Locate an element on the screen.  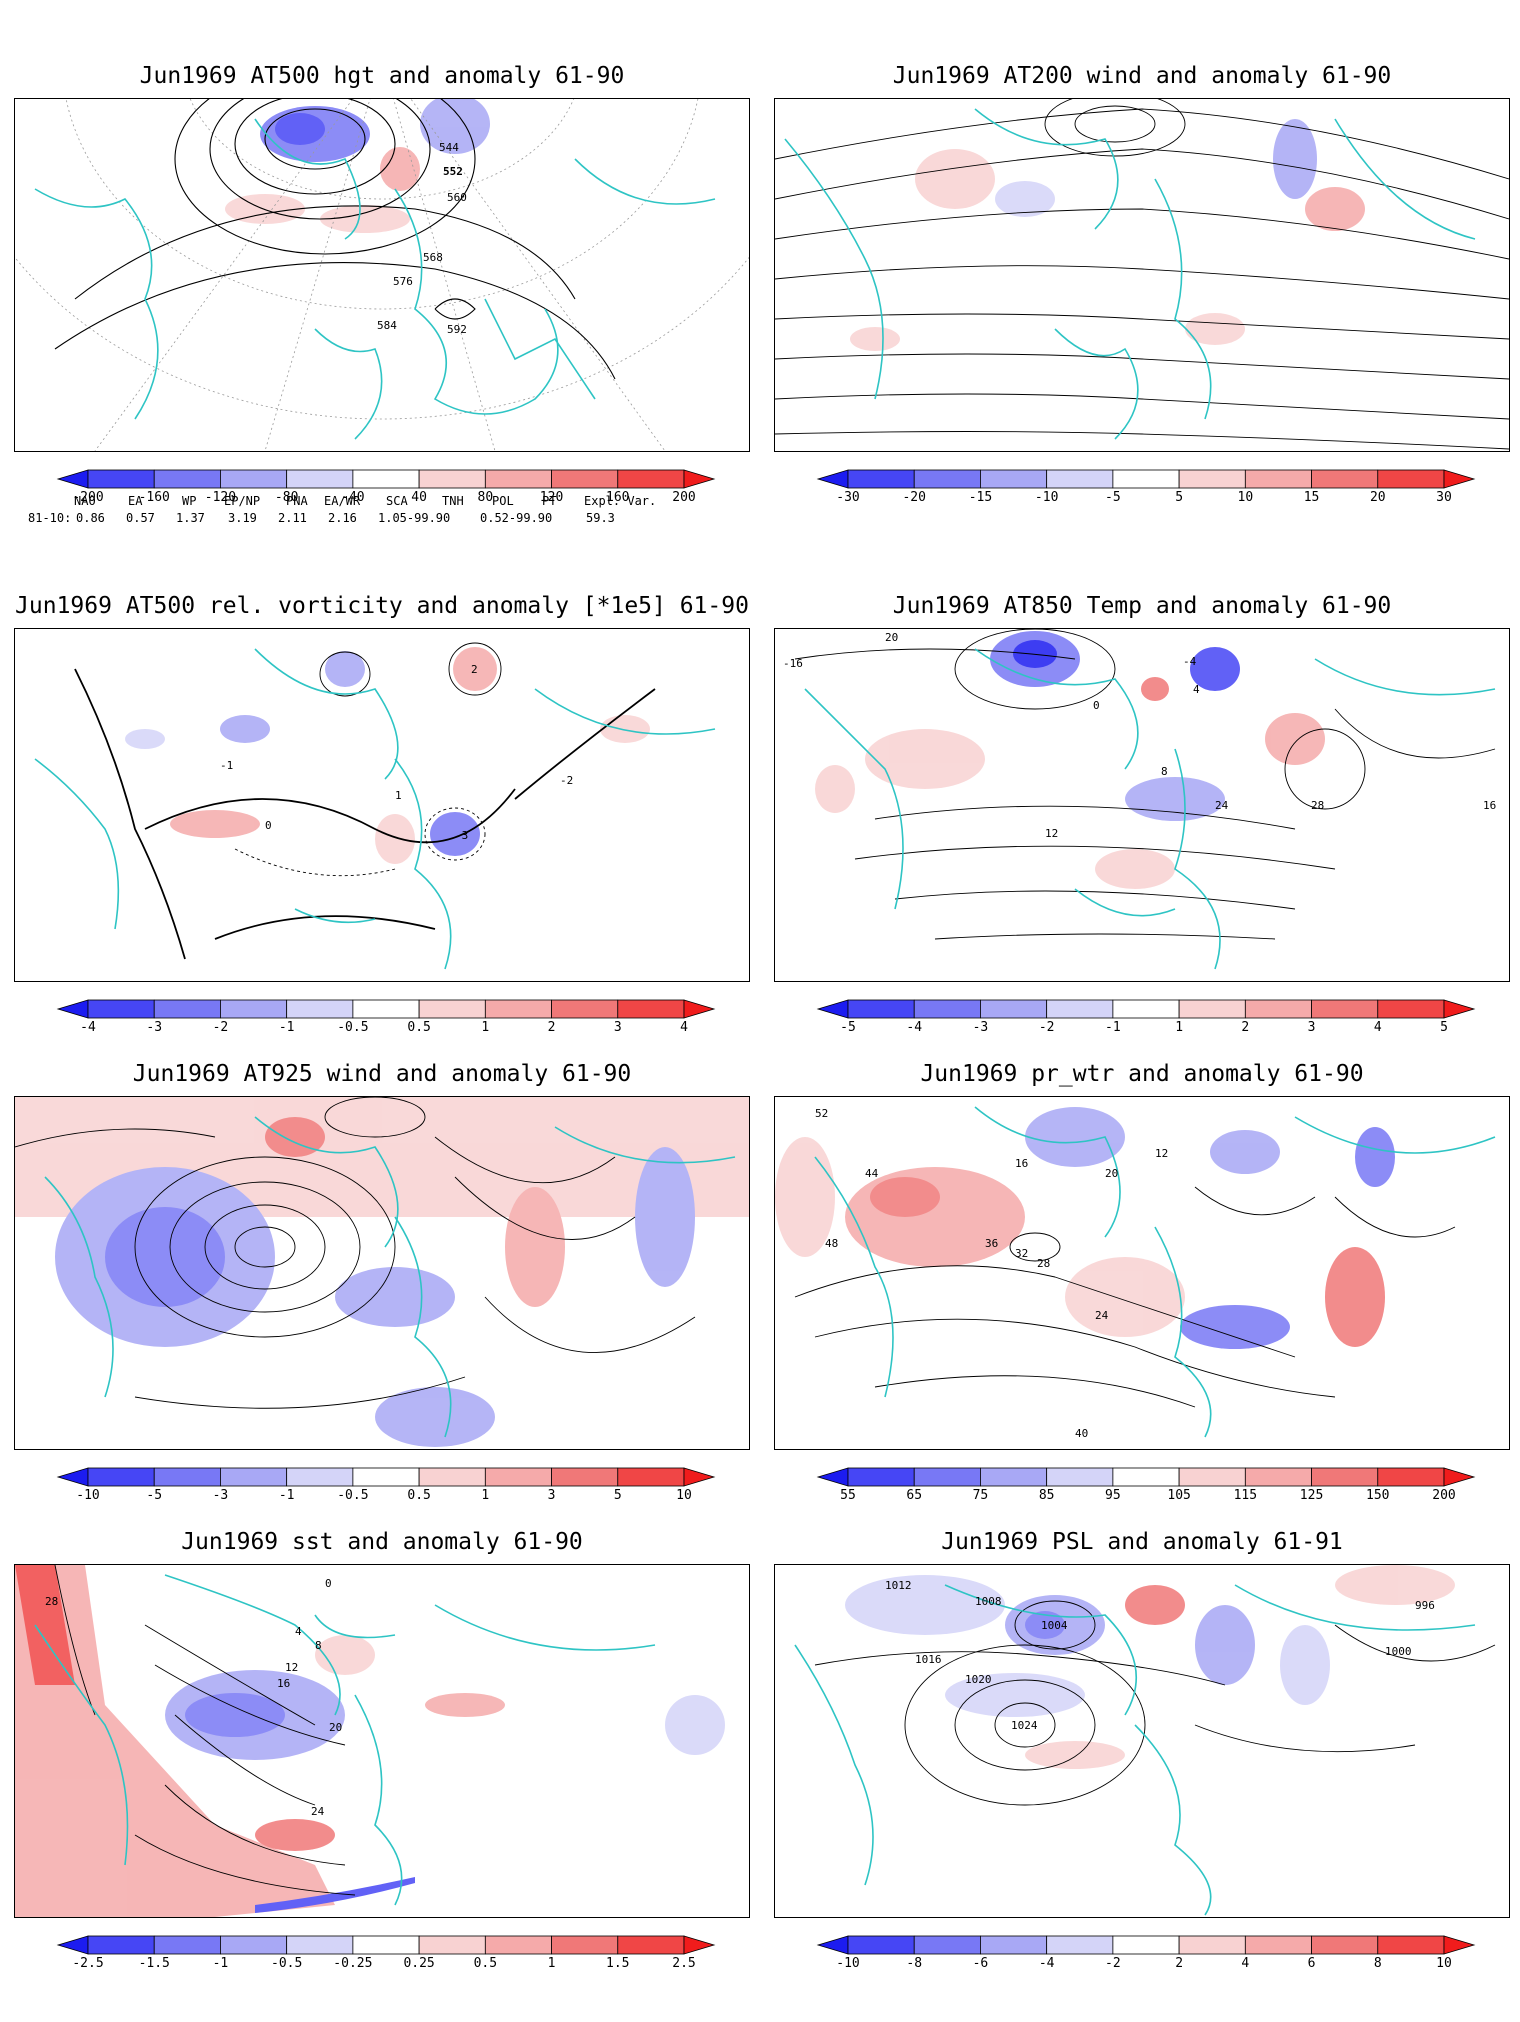
contour-label: 1012 is located at coordinates (898, 1585).